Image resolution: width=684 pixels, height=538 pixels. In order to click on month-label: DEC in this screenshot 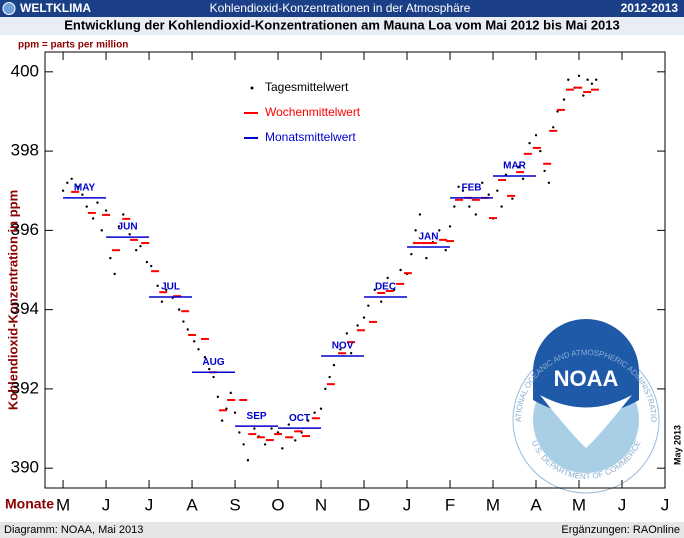, I will do `click(385, 287)`.